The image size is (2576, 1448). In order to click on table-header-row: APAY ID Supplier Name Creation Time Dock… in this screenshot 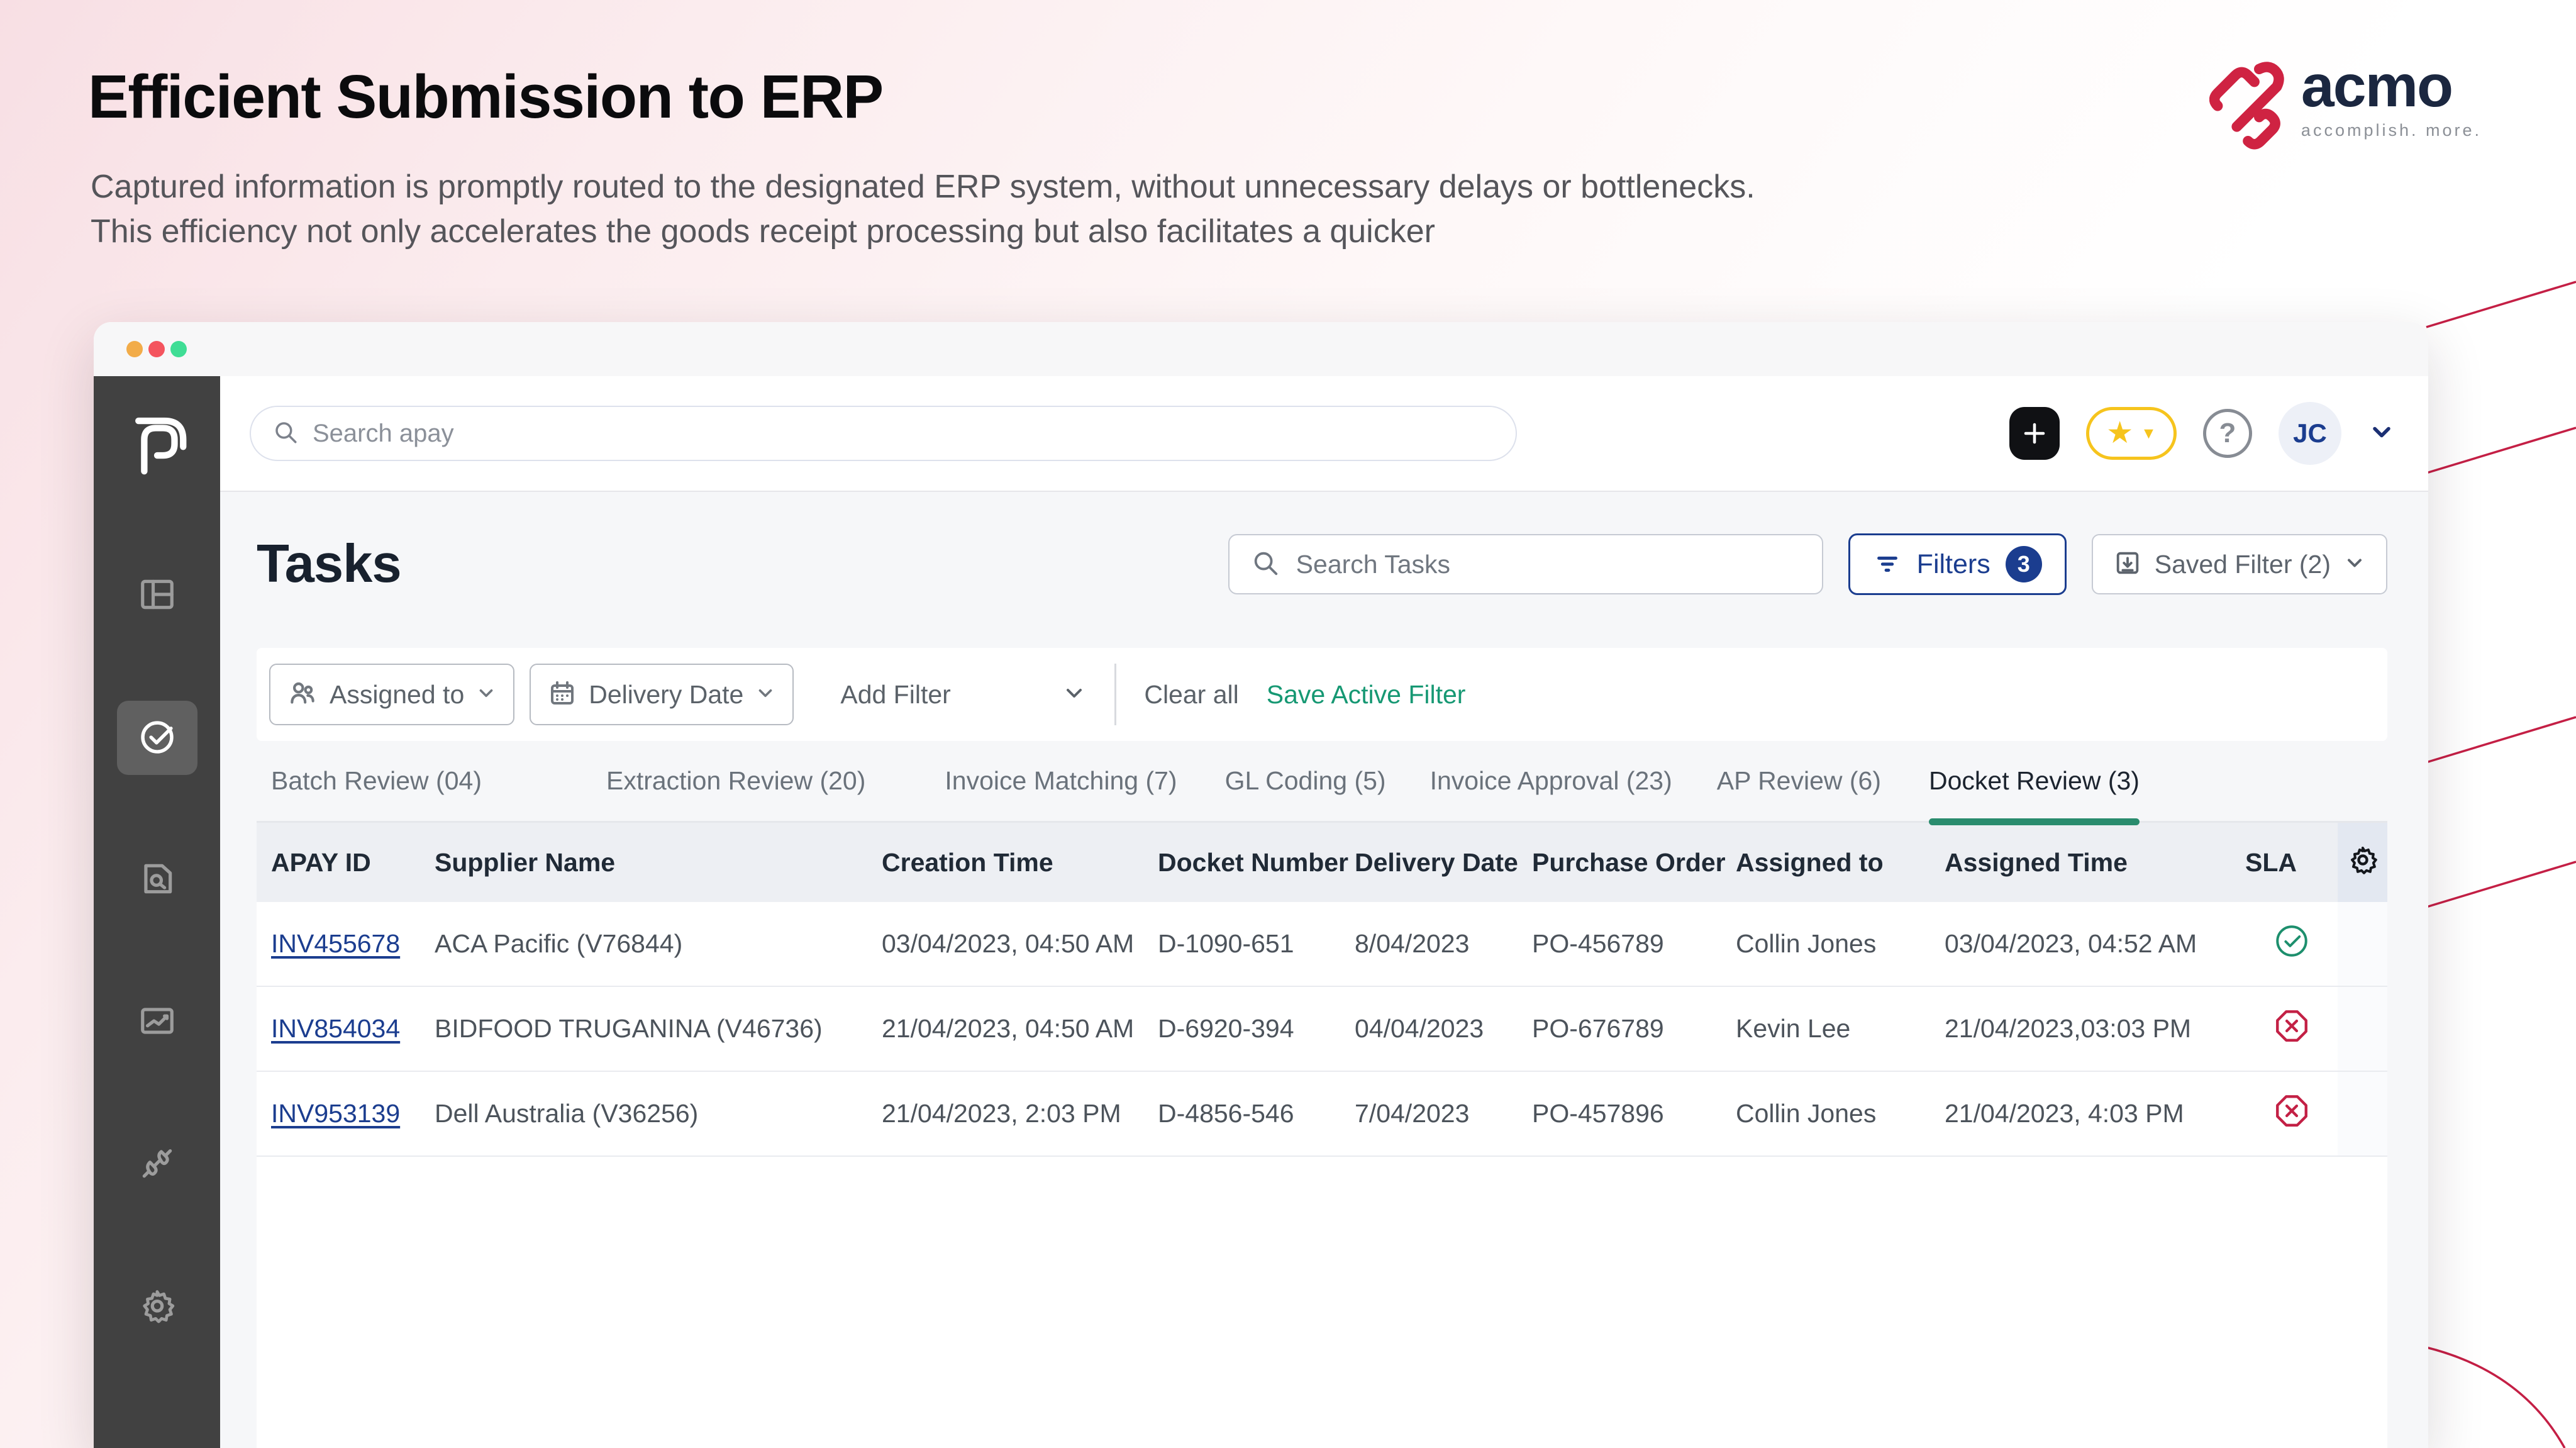, I will do `click(1322, 862)`.